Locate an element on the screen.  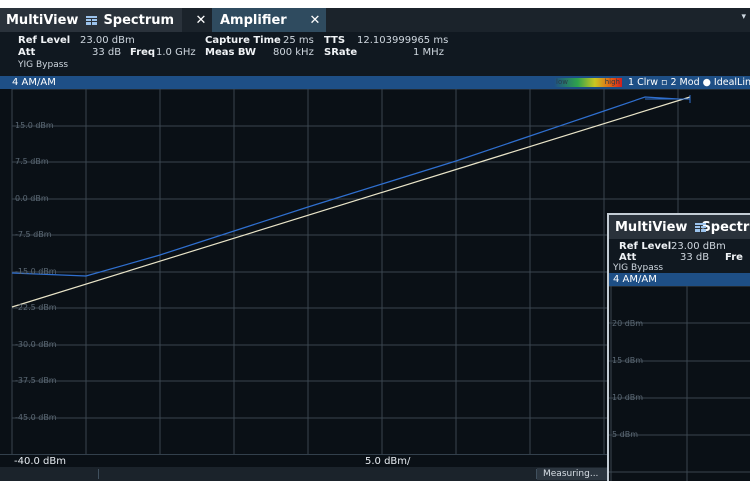
y-axis-label: -30.0 dBm is located at coordinates (36, 344).